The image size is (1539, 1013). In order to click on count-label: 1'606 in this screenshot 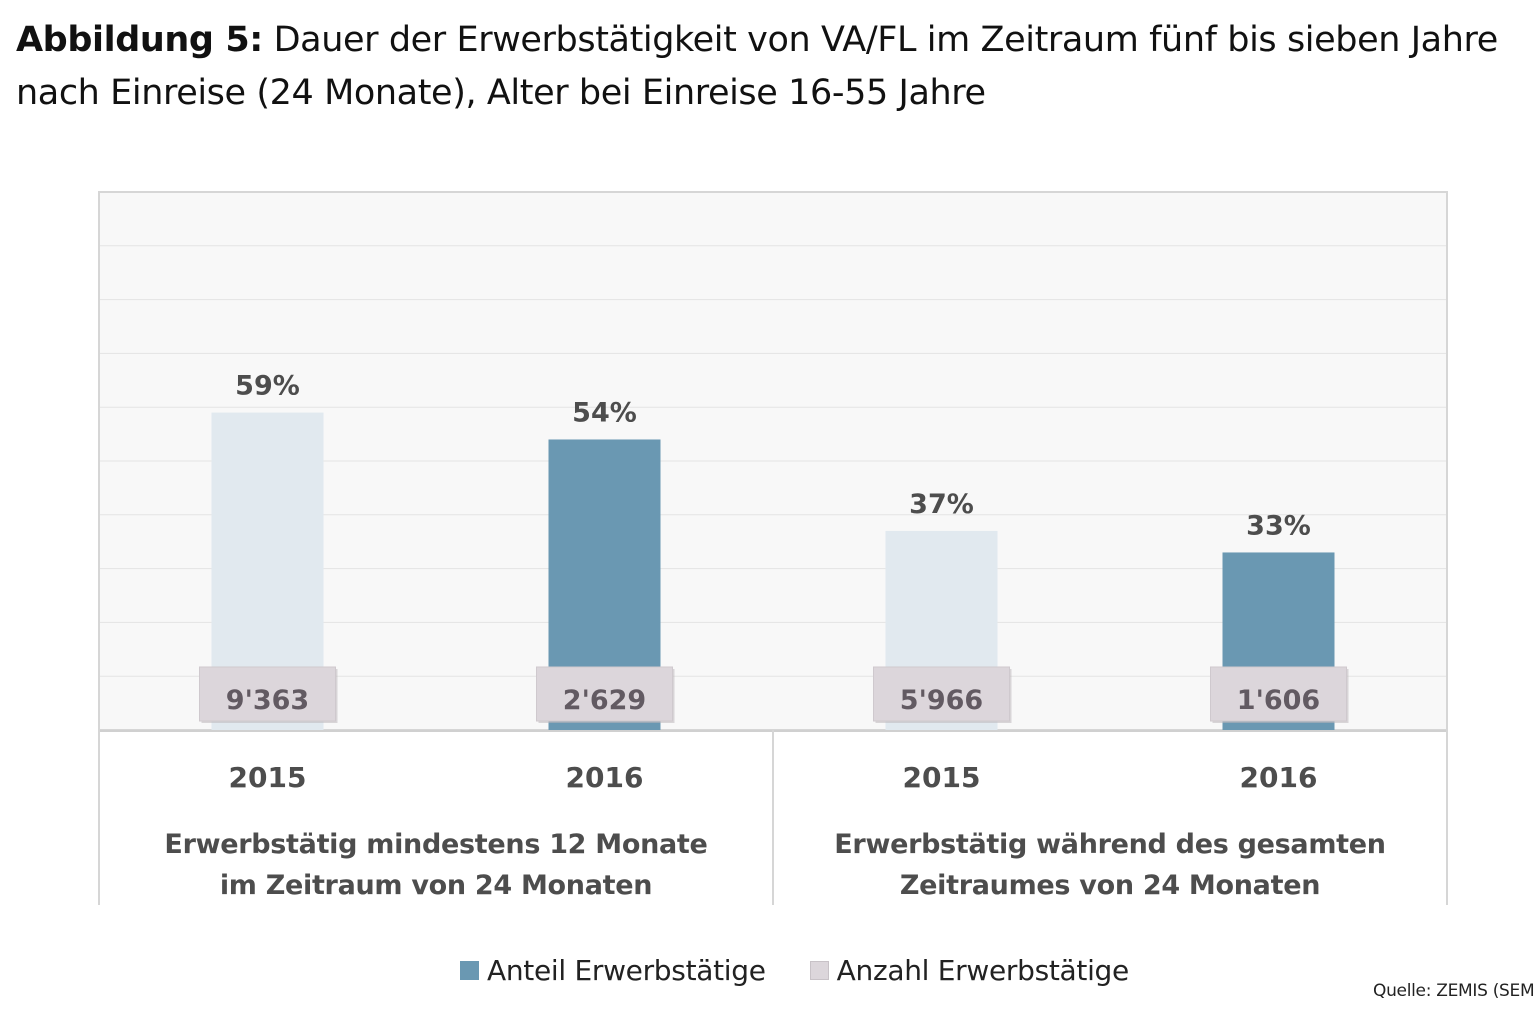, I will do `click(1278, 700)`.